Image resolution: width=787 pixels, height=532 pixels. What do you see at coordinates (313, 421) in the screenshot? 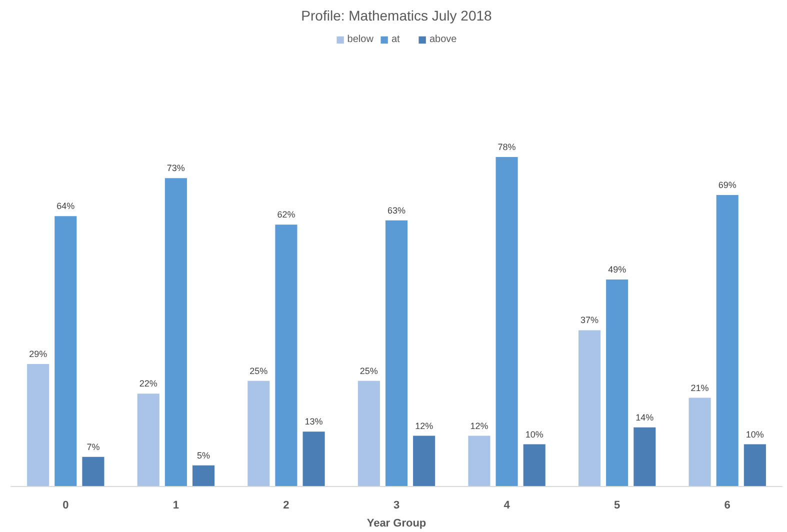
I see `data-label: 13%` at bounding box center [313, 421].